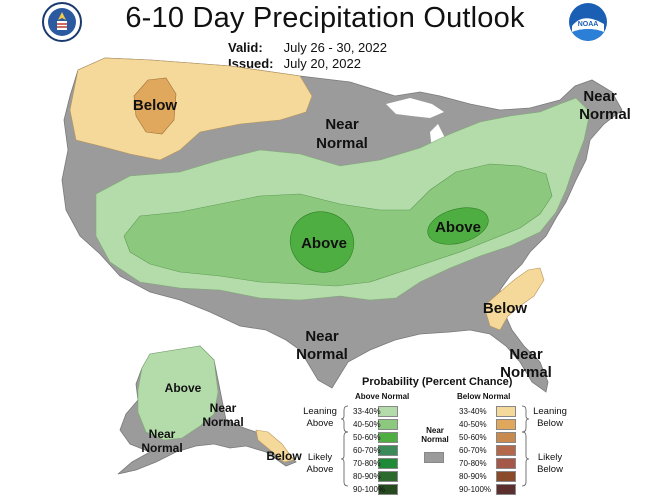  I want to click on label-near-north-1: Near, so click(342, 124).